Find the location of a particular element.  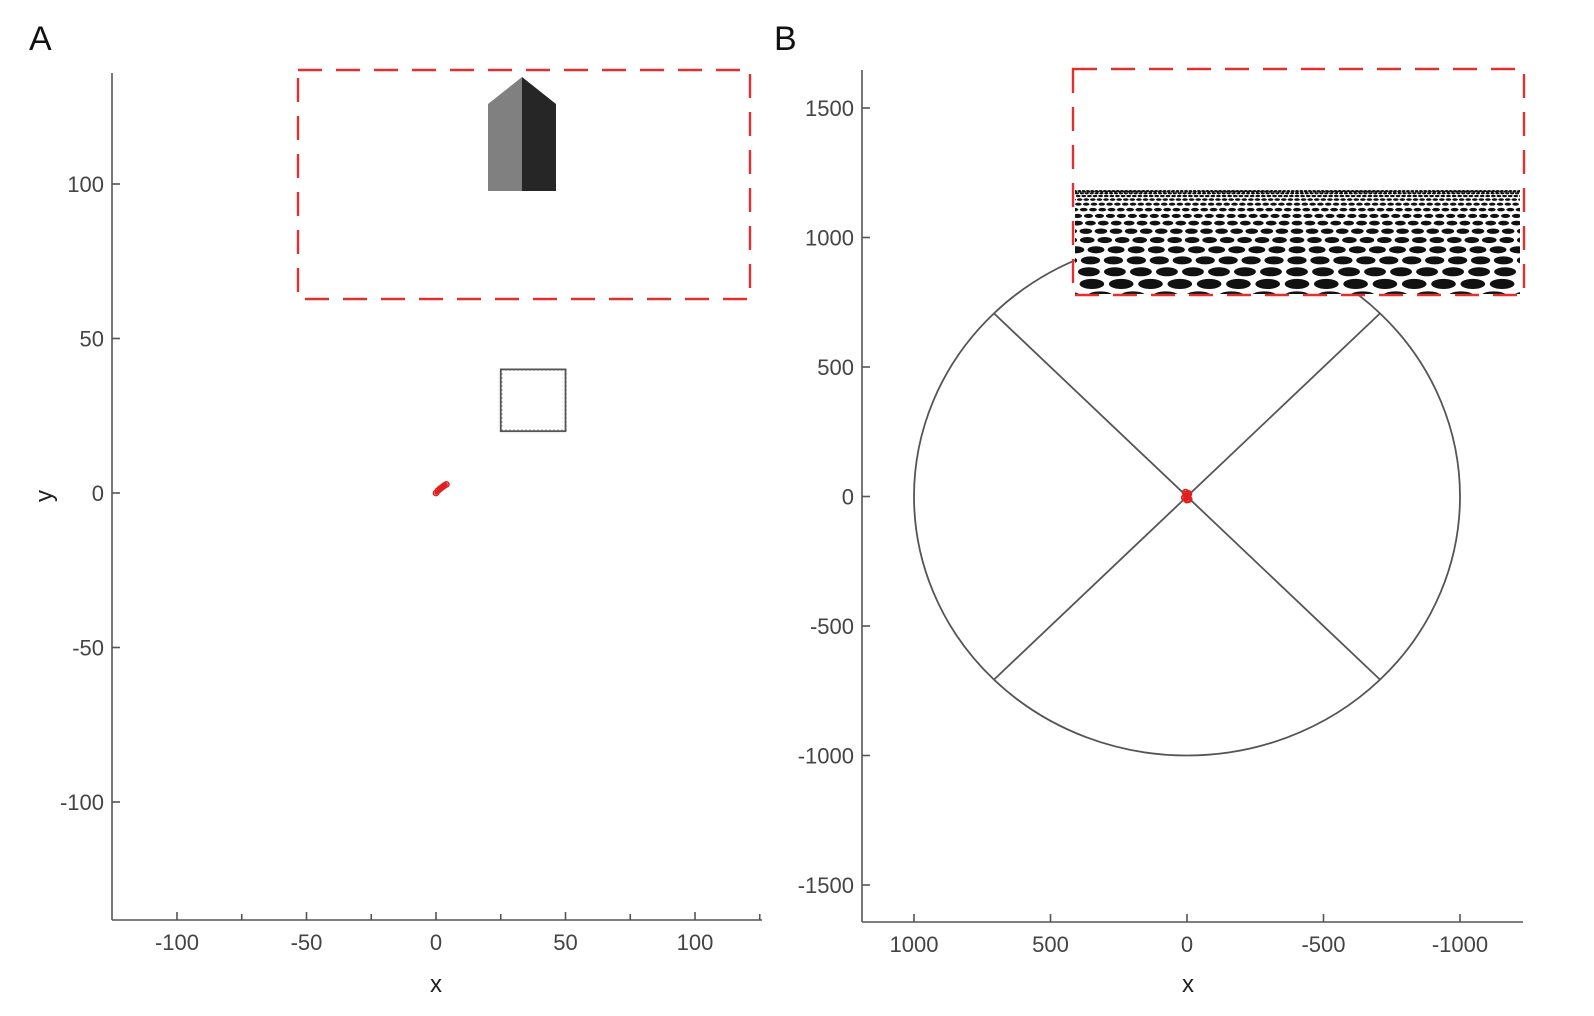

panel-b-label: B is located at coordinates (785, 39).